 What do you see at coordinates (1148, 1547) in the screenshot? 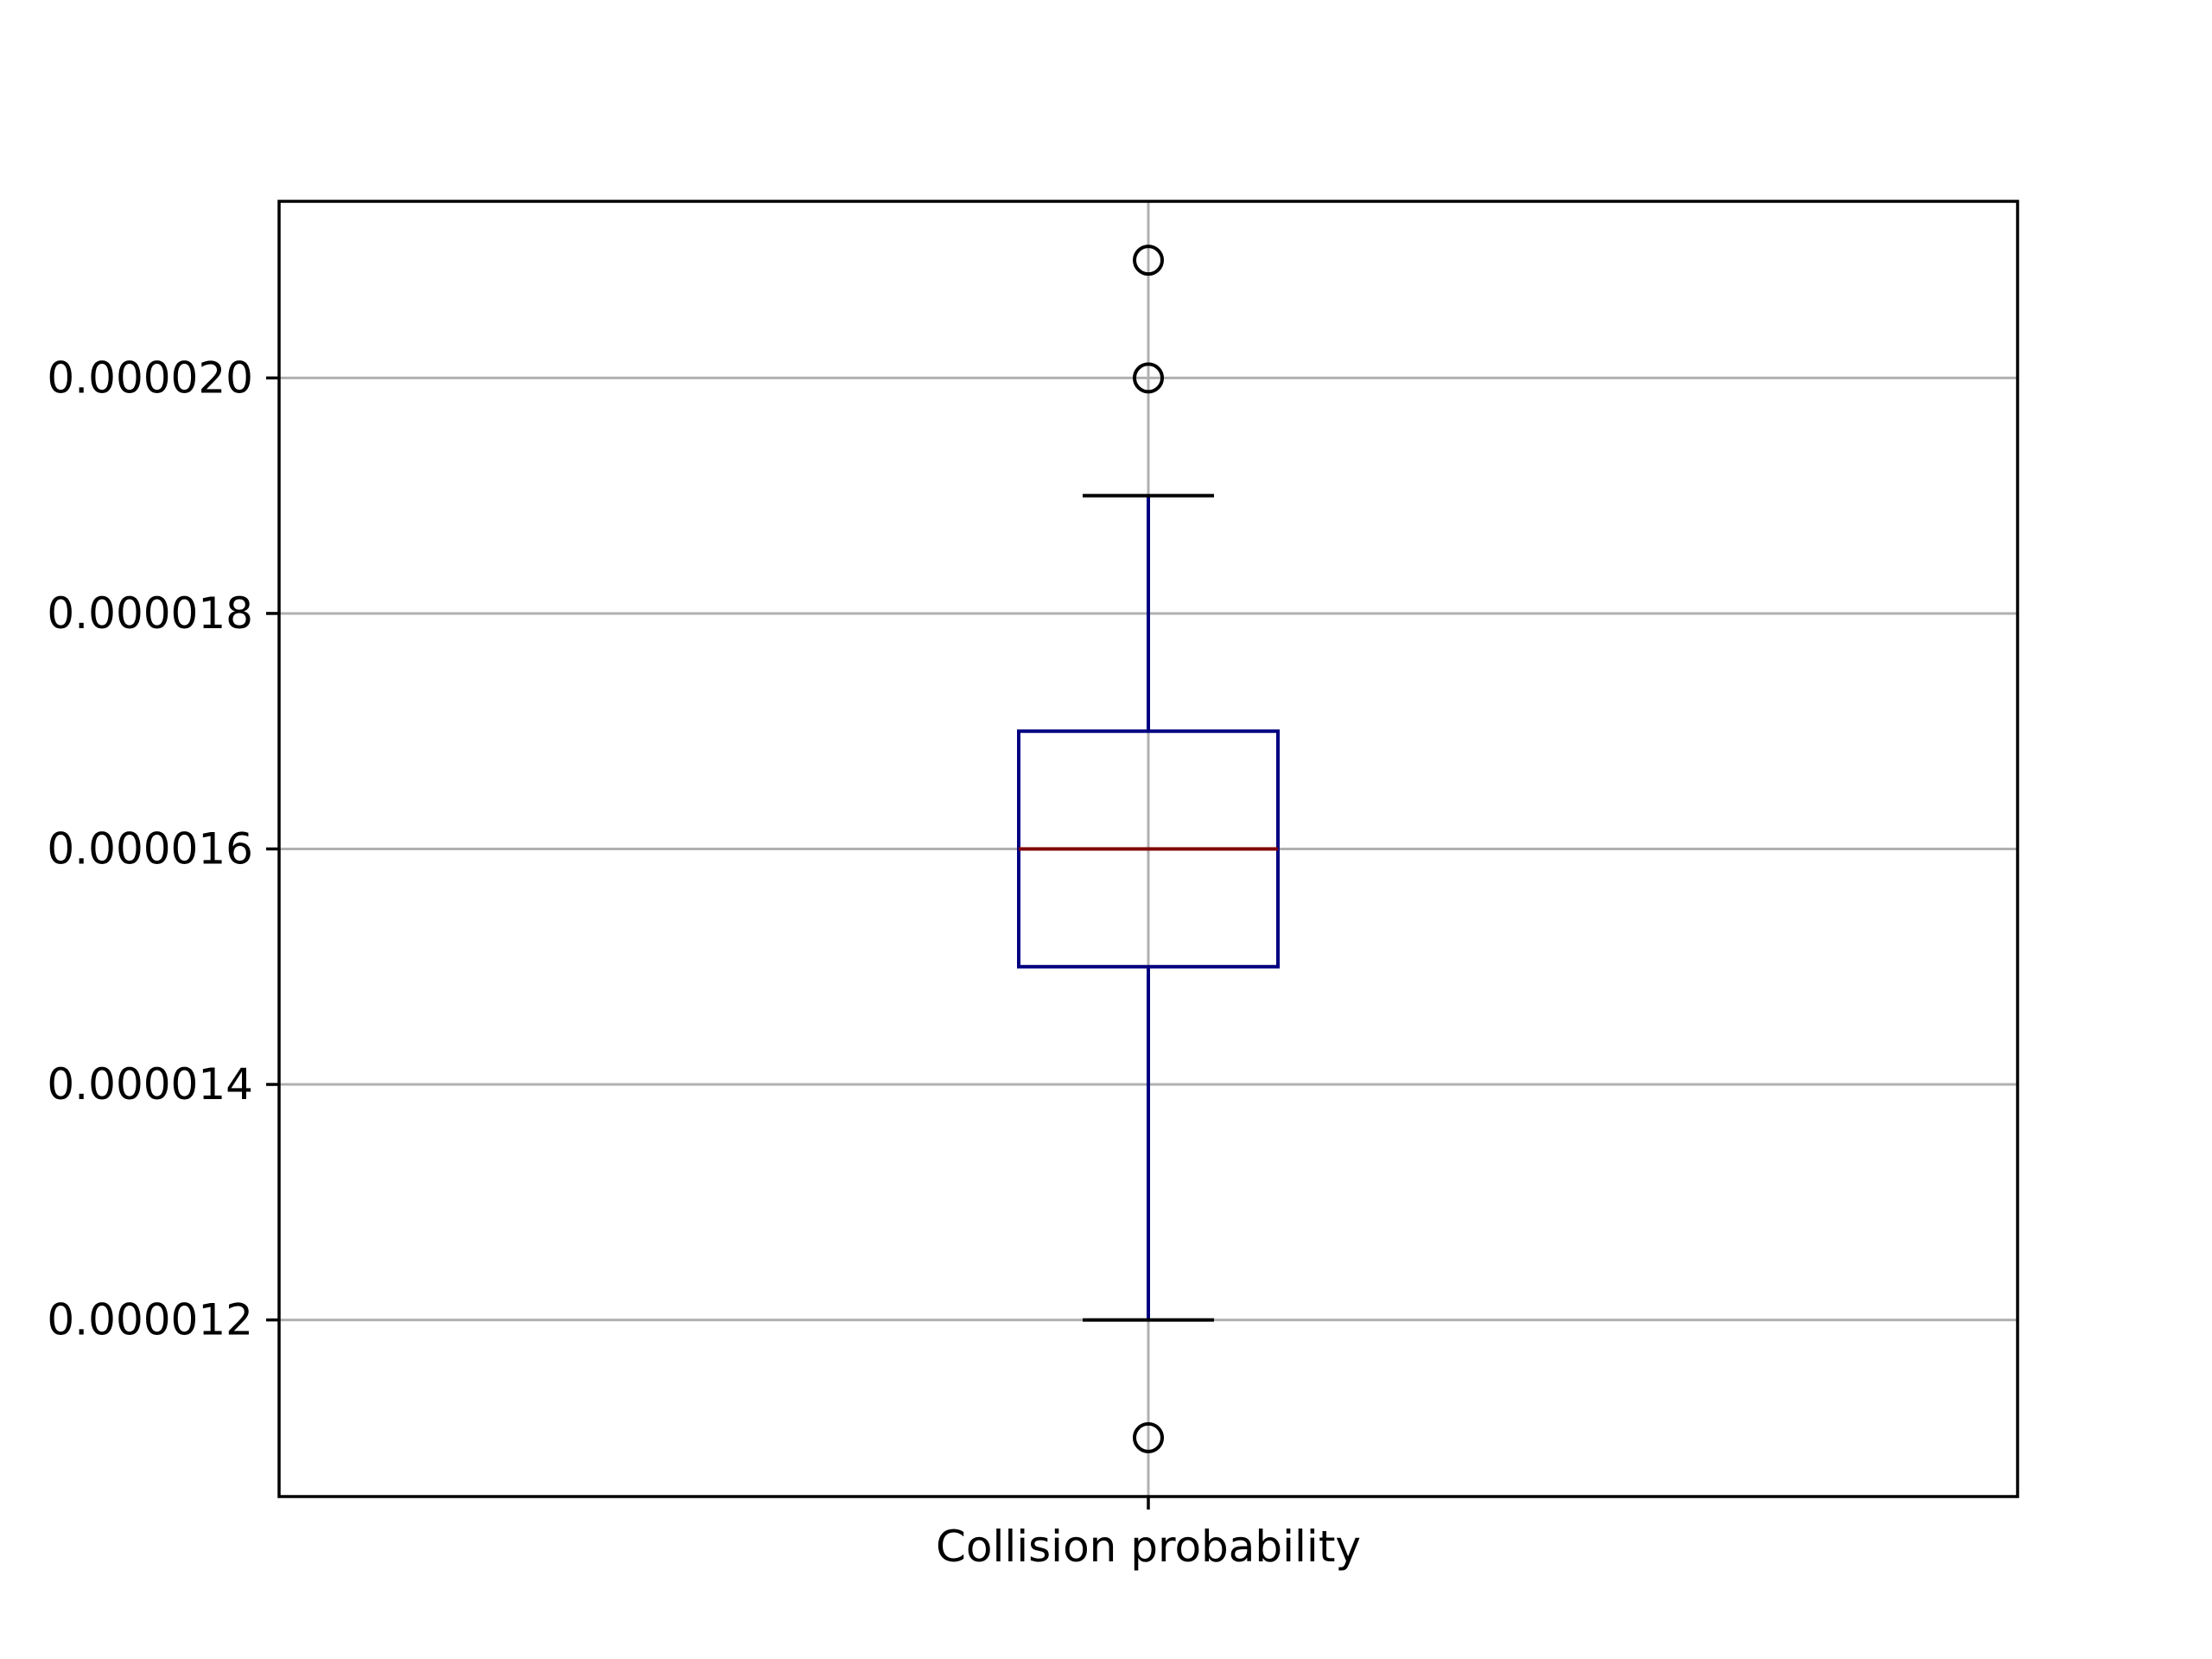
I see `x-tick-label: Collision probability` at bounding box center [1148, 1547].